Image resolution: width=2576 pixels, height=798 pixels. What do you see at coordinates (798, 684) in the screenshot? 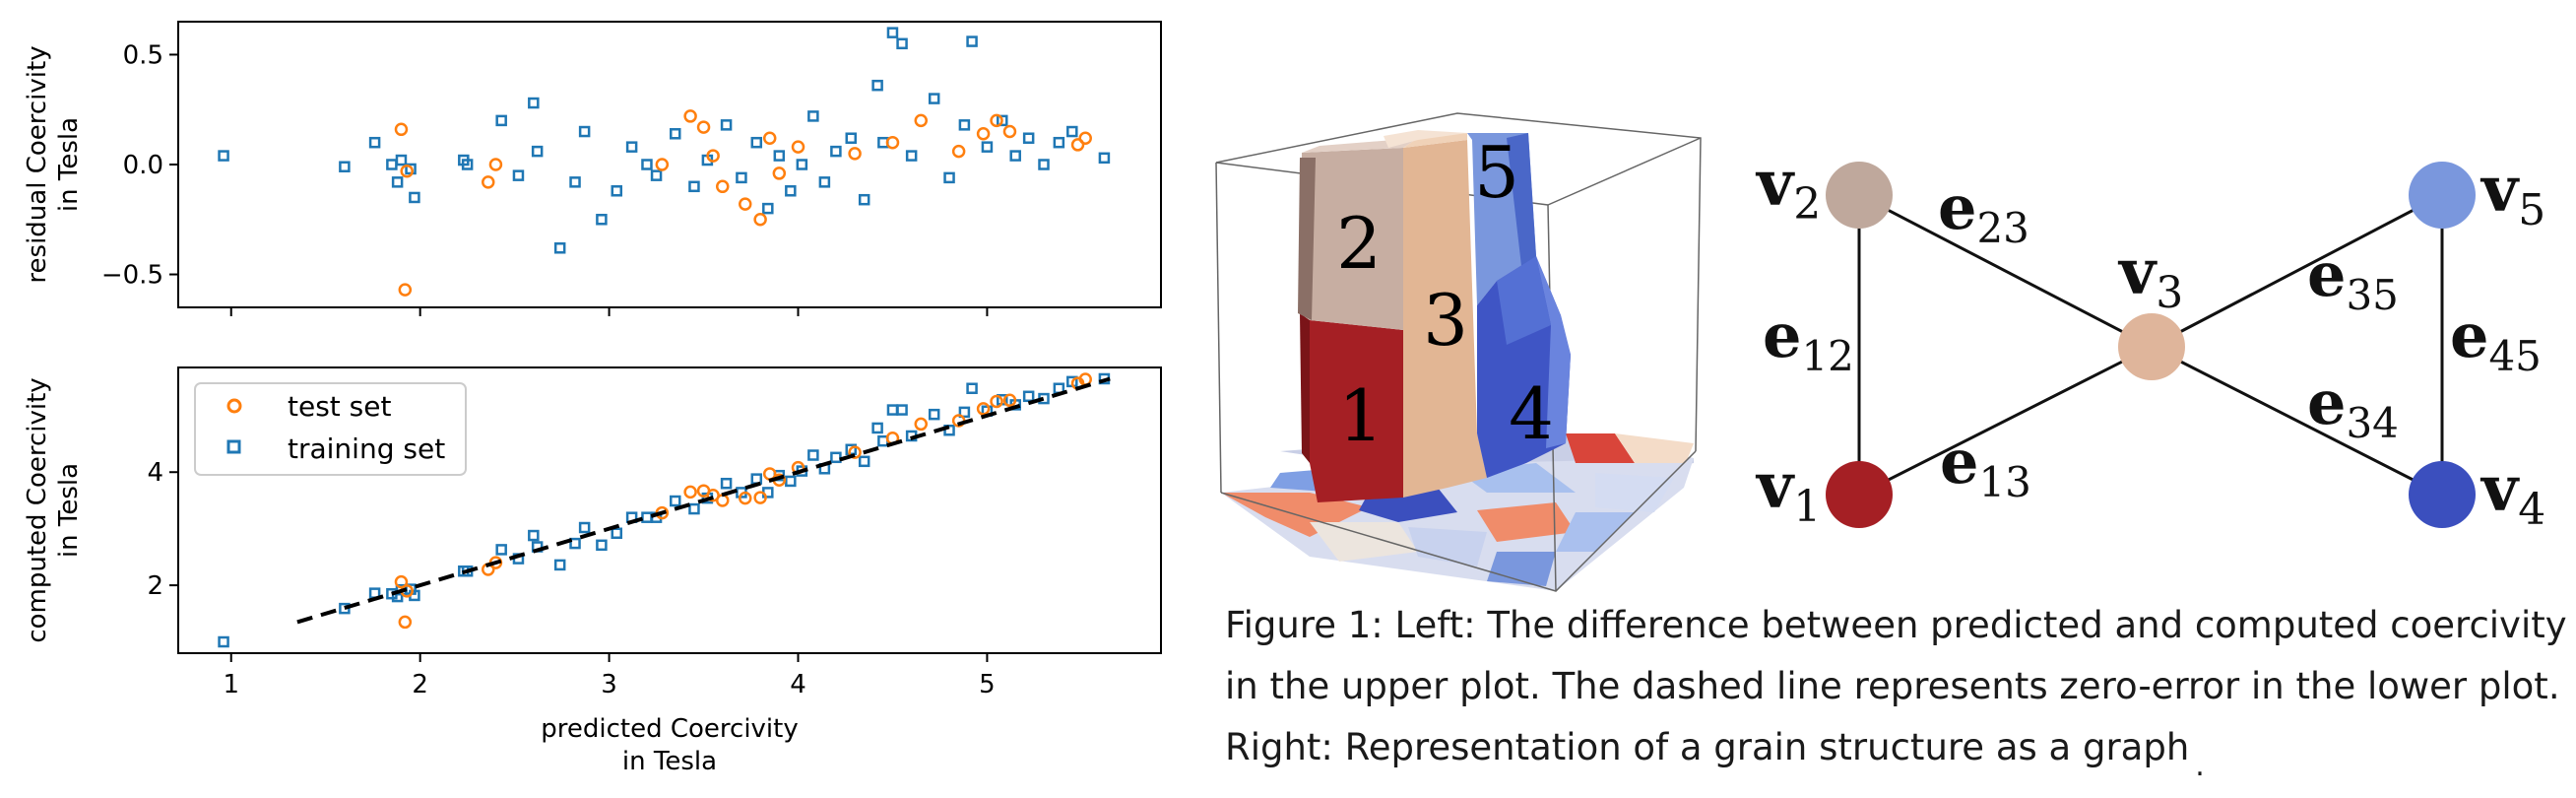
I see `parity-xtick-label: 4` at bounding box center [798, 684].